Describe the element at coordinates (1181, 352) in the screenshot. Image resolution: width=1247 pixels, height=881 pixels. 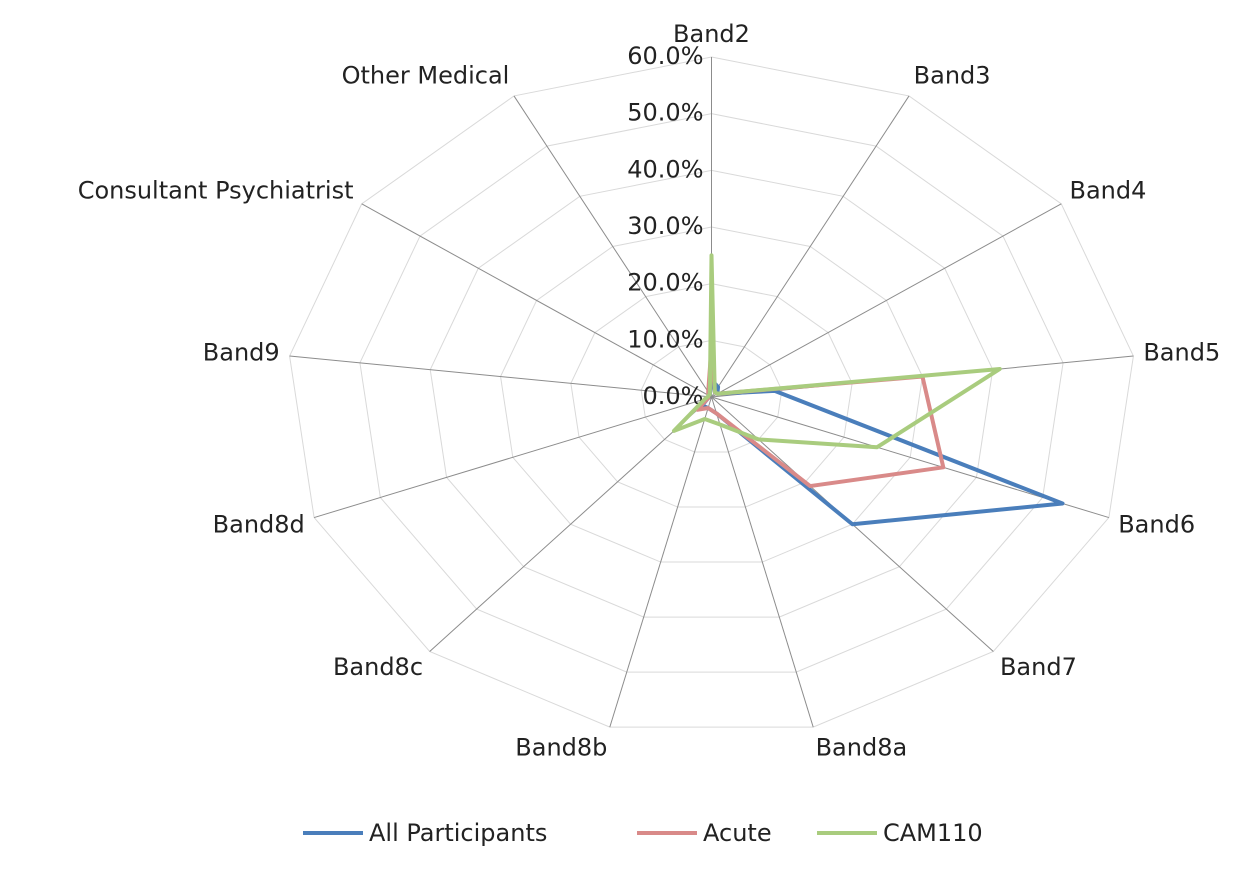
I see `category-label: Band5` at that location.